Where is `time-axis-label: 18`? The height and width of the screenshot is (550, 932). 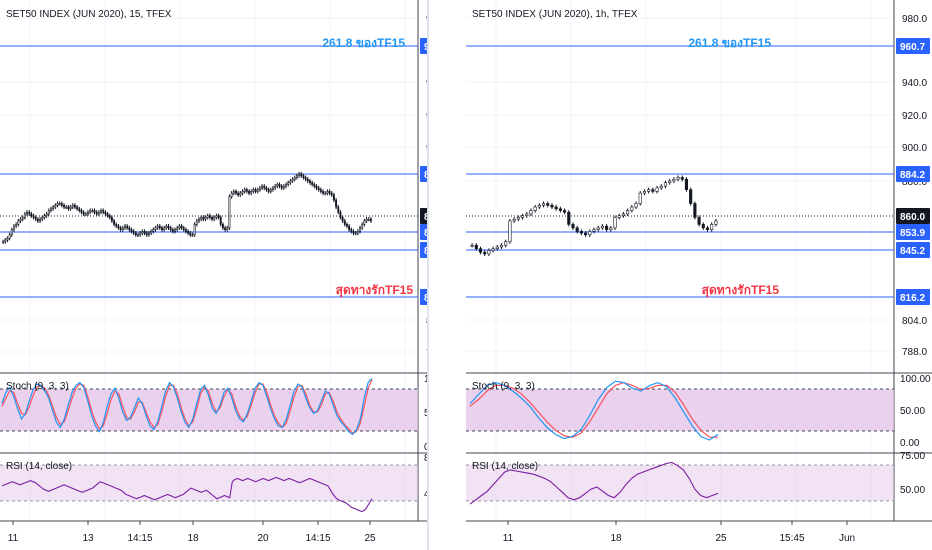 time-axis-label: 18 is located at coordinates (193, 538).